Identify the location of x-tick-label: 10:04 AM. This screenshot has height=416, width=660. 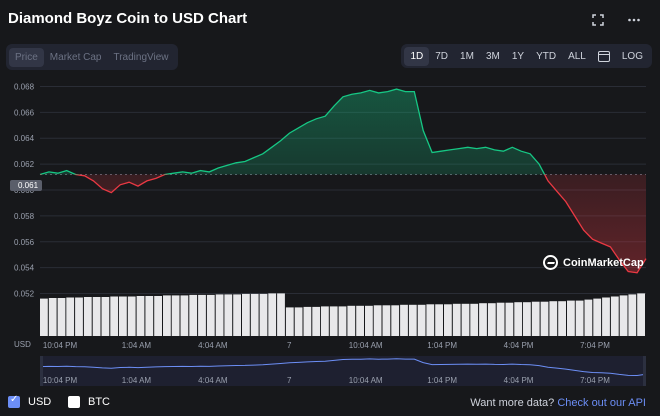
(366, 345).